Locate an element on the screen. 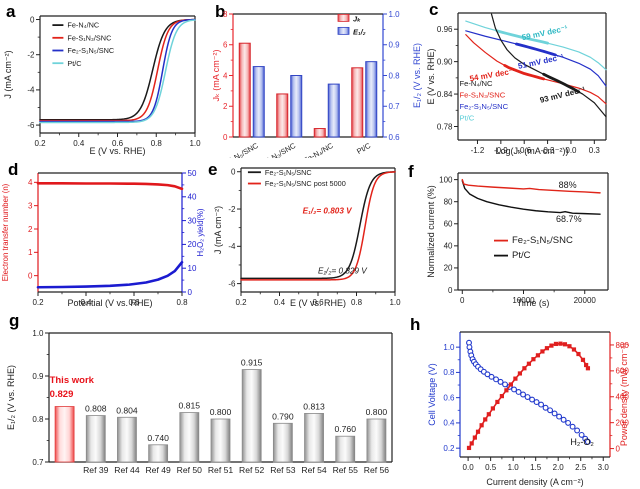 The height and width of the screenshot is (489, 640). legend-item-label: E₁/₂ is located at coordinates (359, 31).